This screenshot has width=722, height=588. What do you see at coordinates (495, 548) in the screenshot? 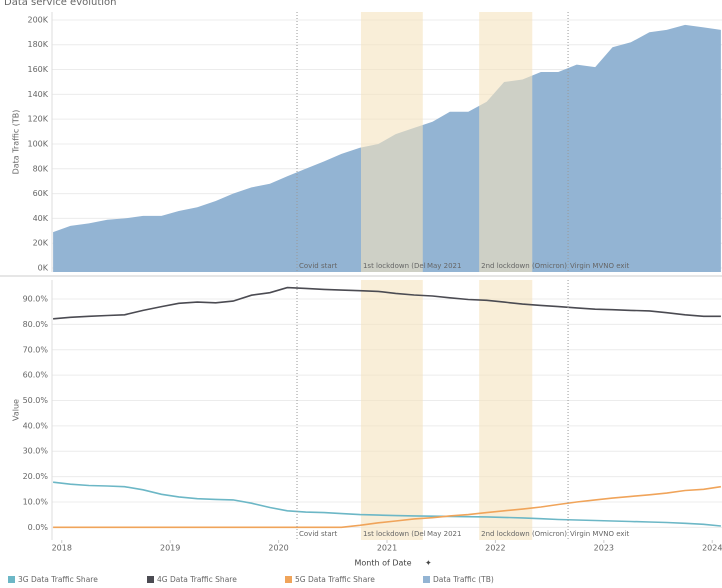
I see `x-tick-label: 2022` at bounding box center [495, 548].